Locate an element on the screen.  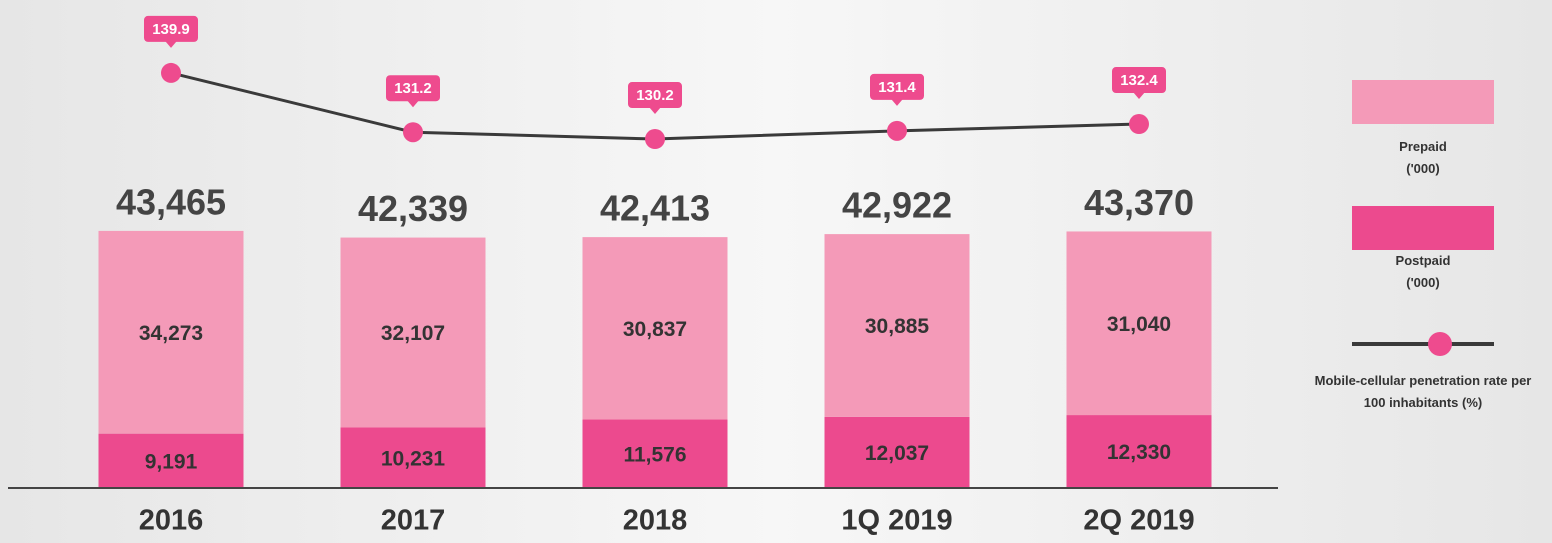
segment-label: 11,576 is located at coordinates (654, 454).